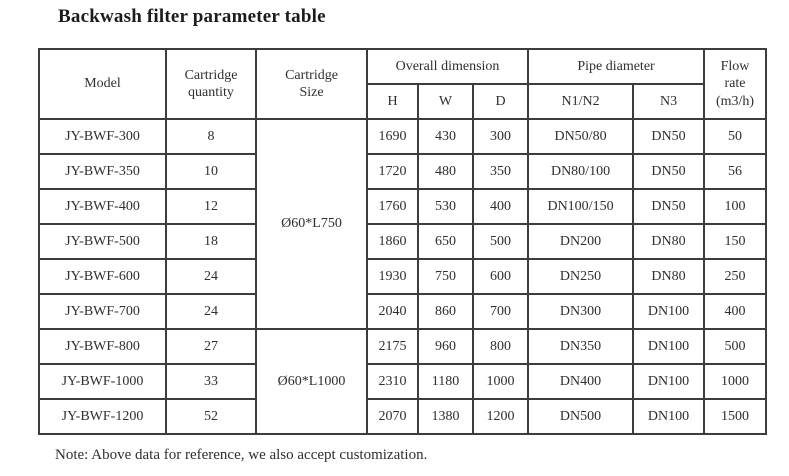 Image resolution: width=789 pixels, height=476 pixels. What do you see at coordinates (500, 276) in the screenshot?
I see `cell-d: 600` at bounding box center [500, 276].